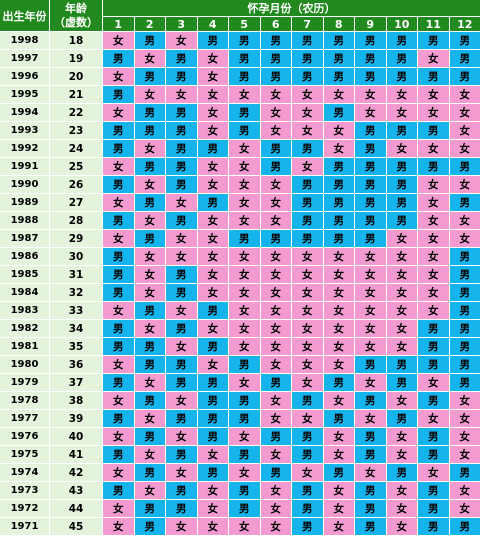 The image size is (482, 536). Describe the element at coordinates (76, 257) in the screenshot. I see `age-cell: 30` at that location.